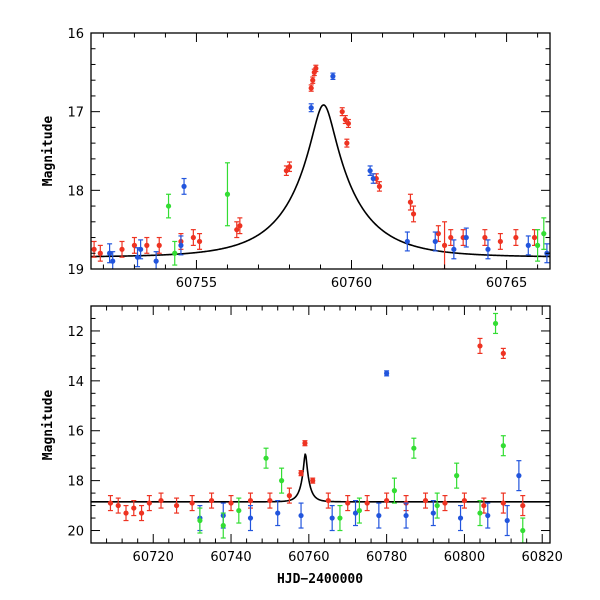  I want to click on x-tick-label: 60800, so click(464, 557).